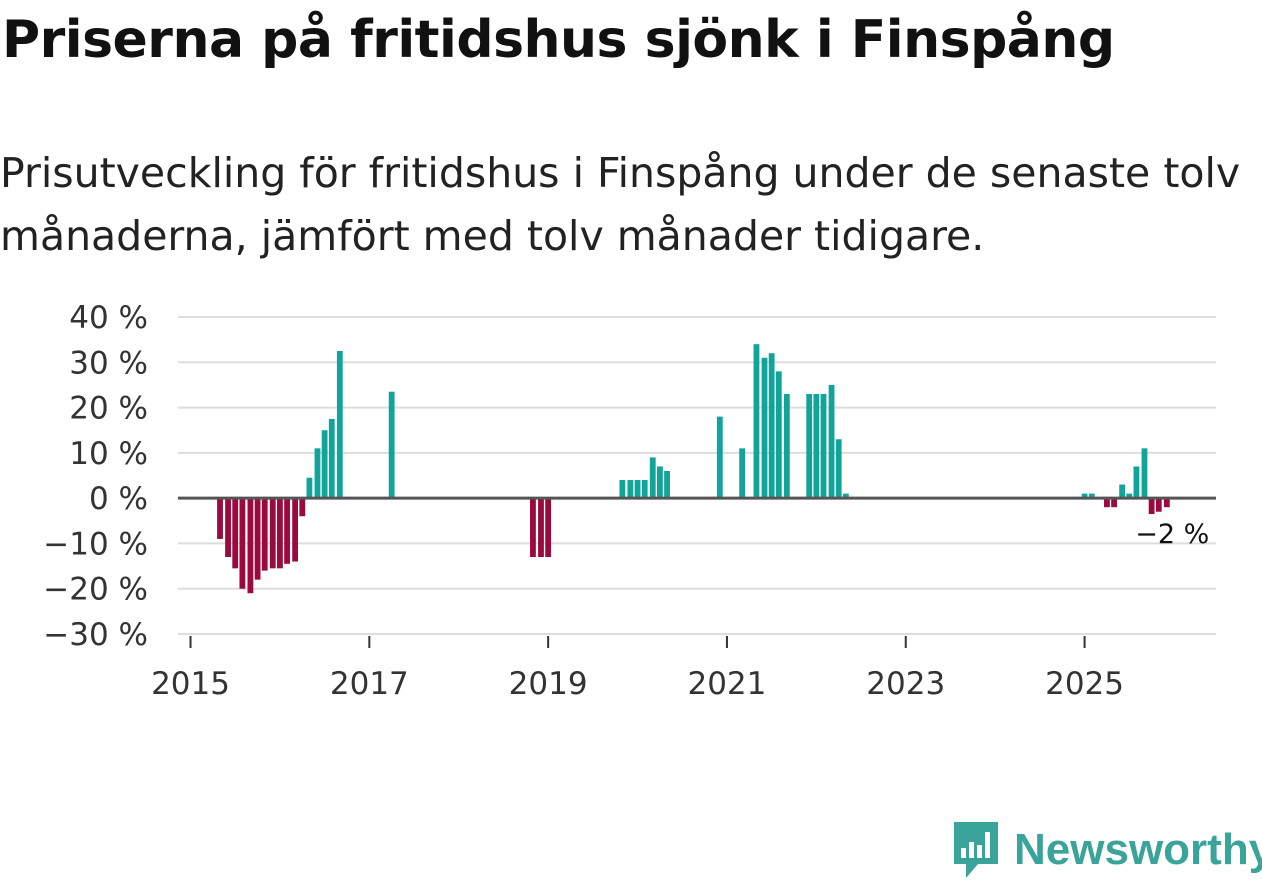 Image resolution: width=1262 pixels, height=880 pixels. I want to click on y-tick-label: 20 %, so click(108, 409).